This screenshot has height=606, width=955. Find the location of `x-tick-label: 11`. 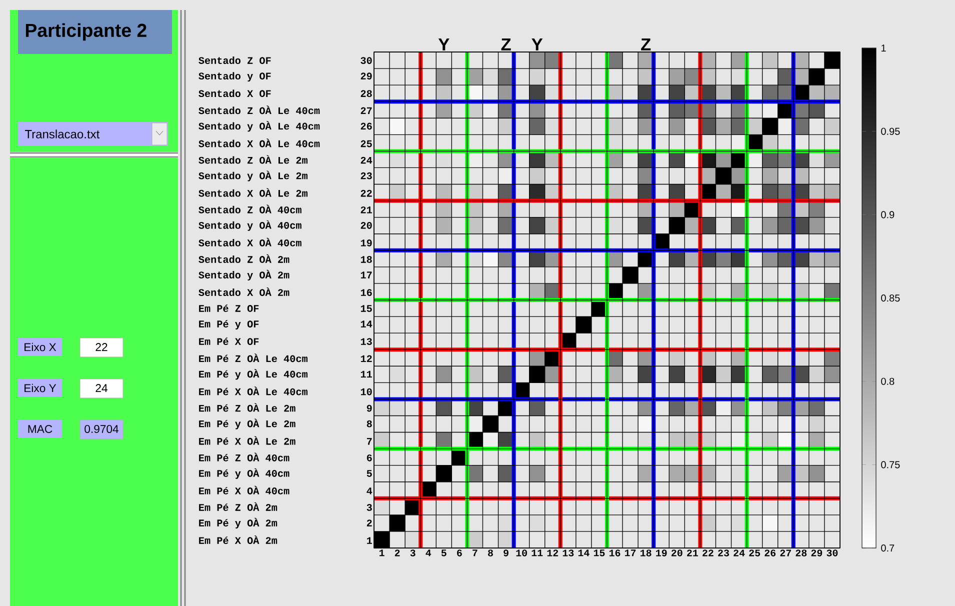

x-tick-label: 11 is located at coordinates (537, 553).